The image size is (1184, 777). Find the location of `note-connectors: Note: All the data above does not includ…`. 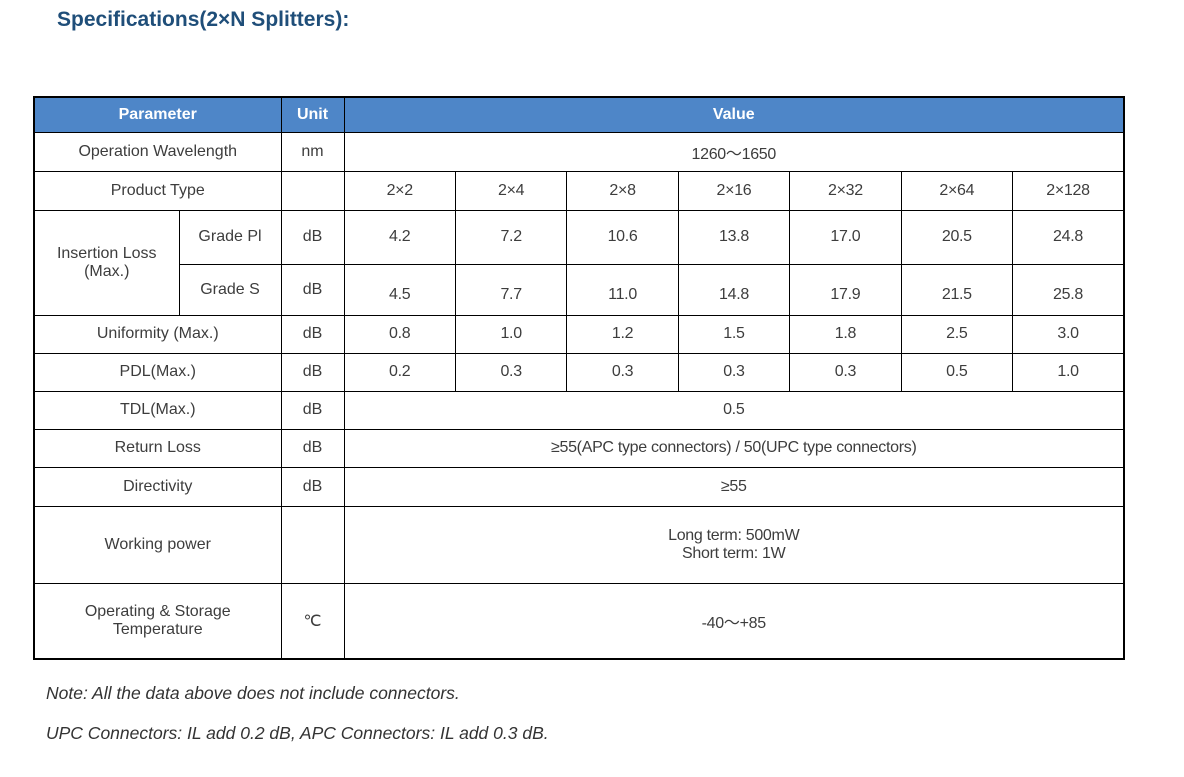

note-connectors: Note: All the data above does not includ… is located at coordinates (253, 693).